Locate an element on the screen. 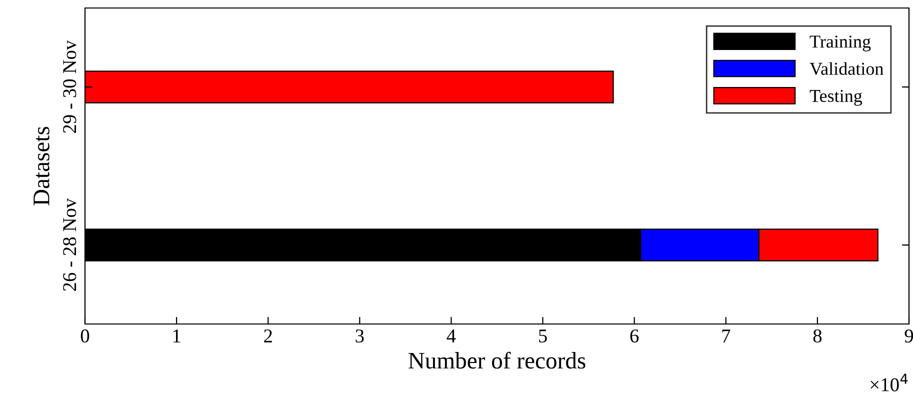 The height and width of the screenshot is (402, 913). x-tick-label: 9 is located at coordinates (908, 336).